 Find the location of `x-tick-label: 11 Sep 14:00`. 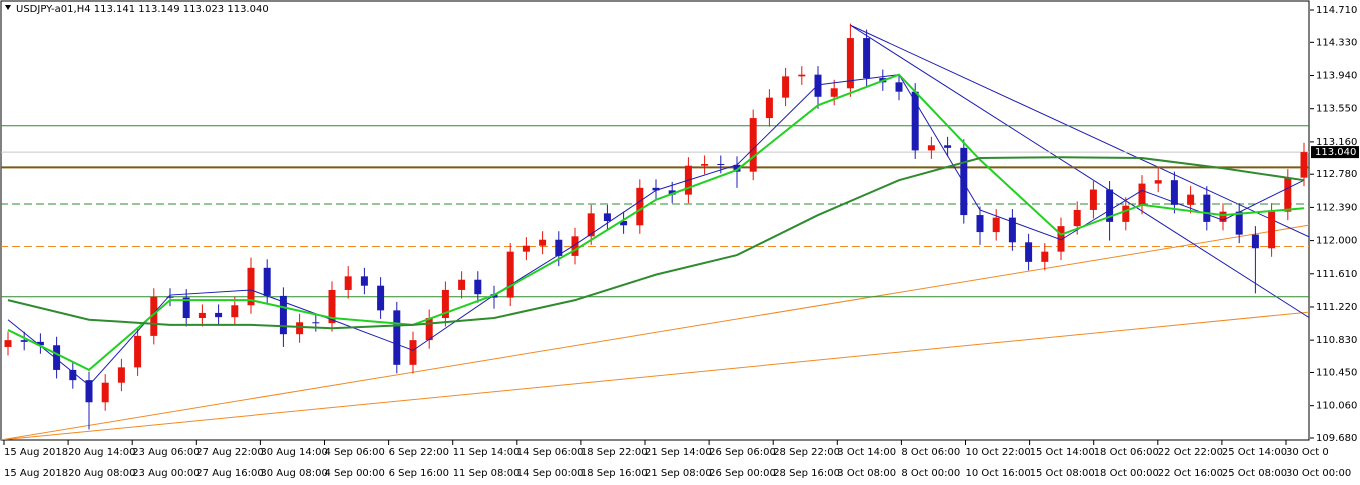

x-tick-label: 11 Sep 14:00 is located at coordinates (486, 452).